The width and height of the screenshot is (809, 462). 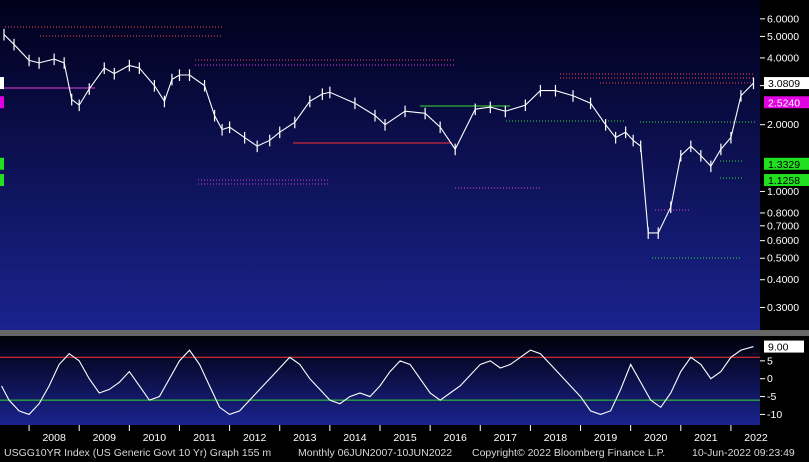 What do you see at coordinates (456, 438) in the screenshot?
I see `time-axis-label: 2016` at bounding box center [456, 438].